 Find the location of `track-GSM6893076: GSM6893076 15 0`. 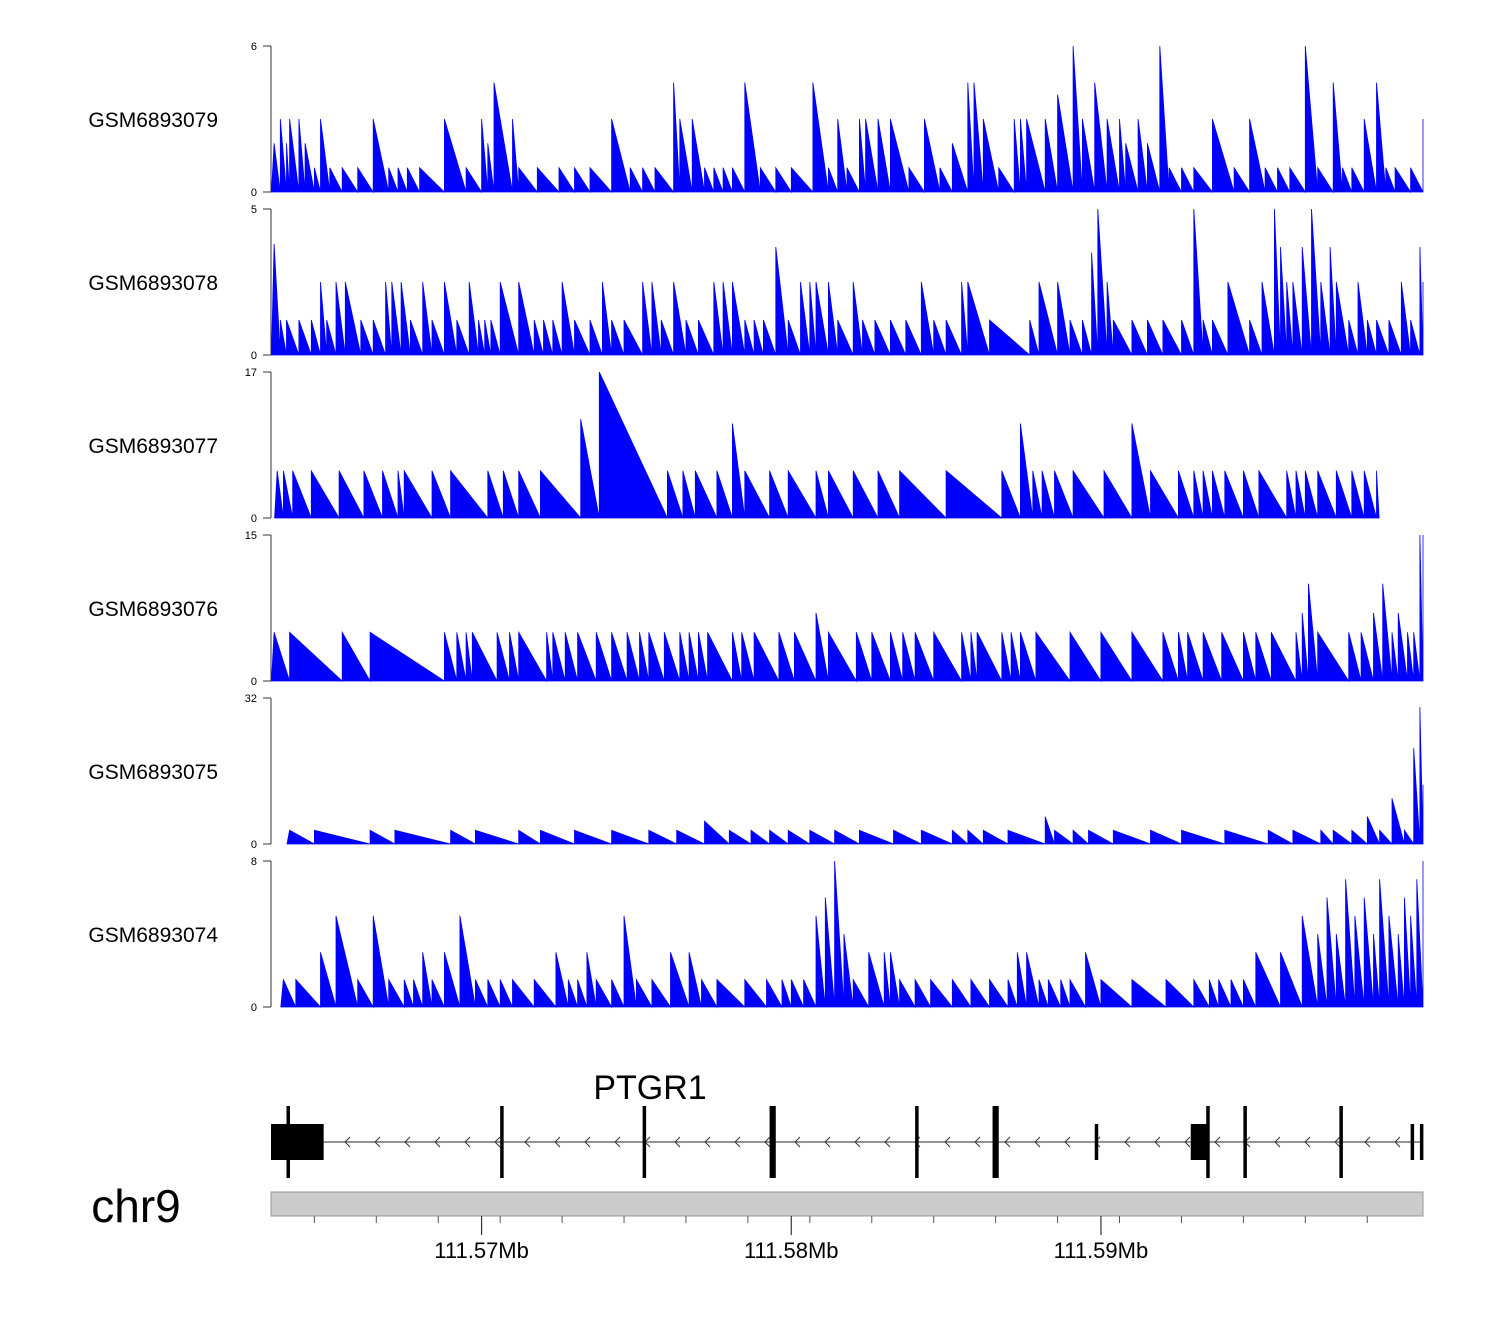

track-GSM6893076: GSM6893076 15 0 is located at coordinates (756, 609).